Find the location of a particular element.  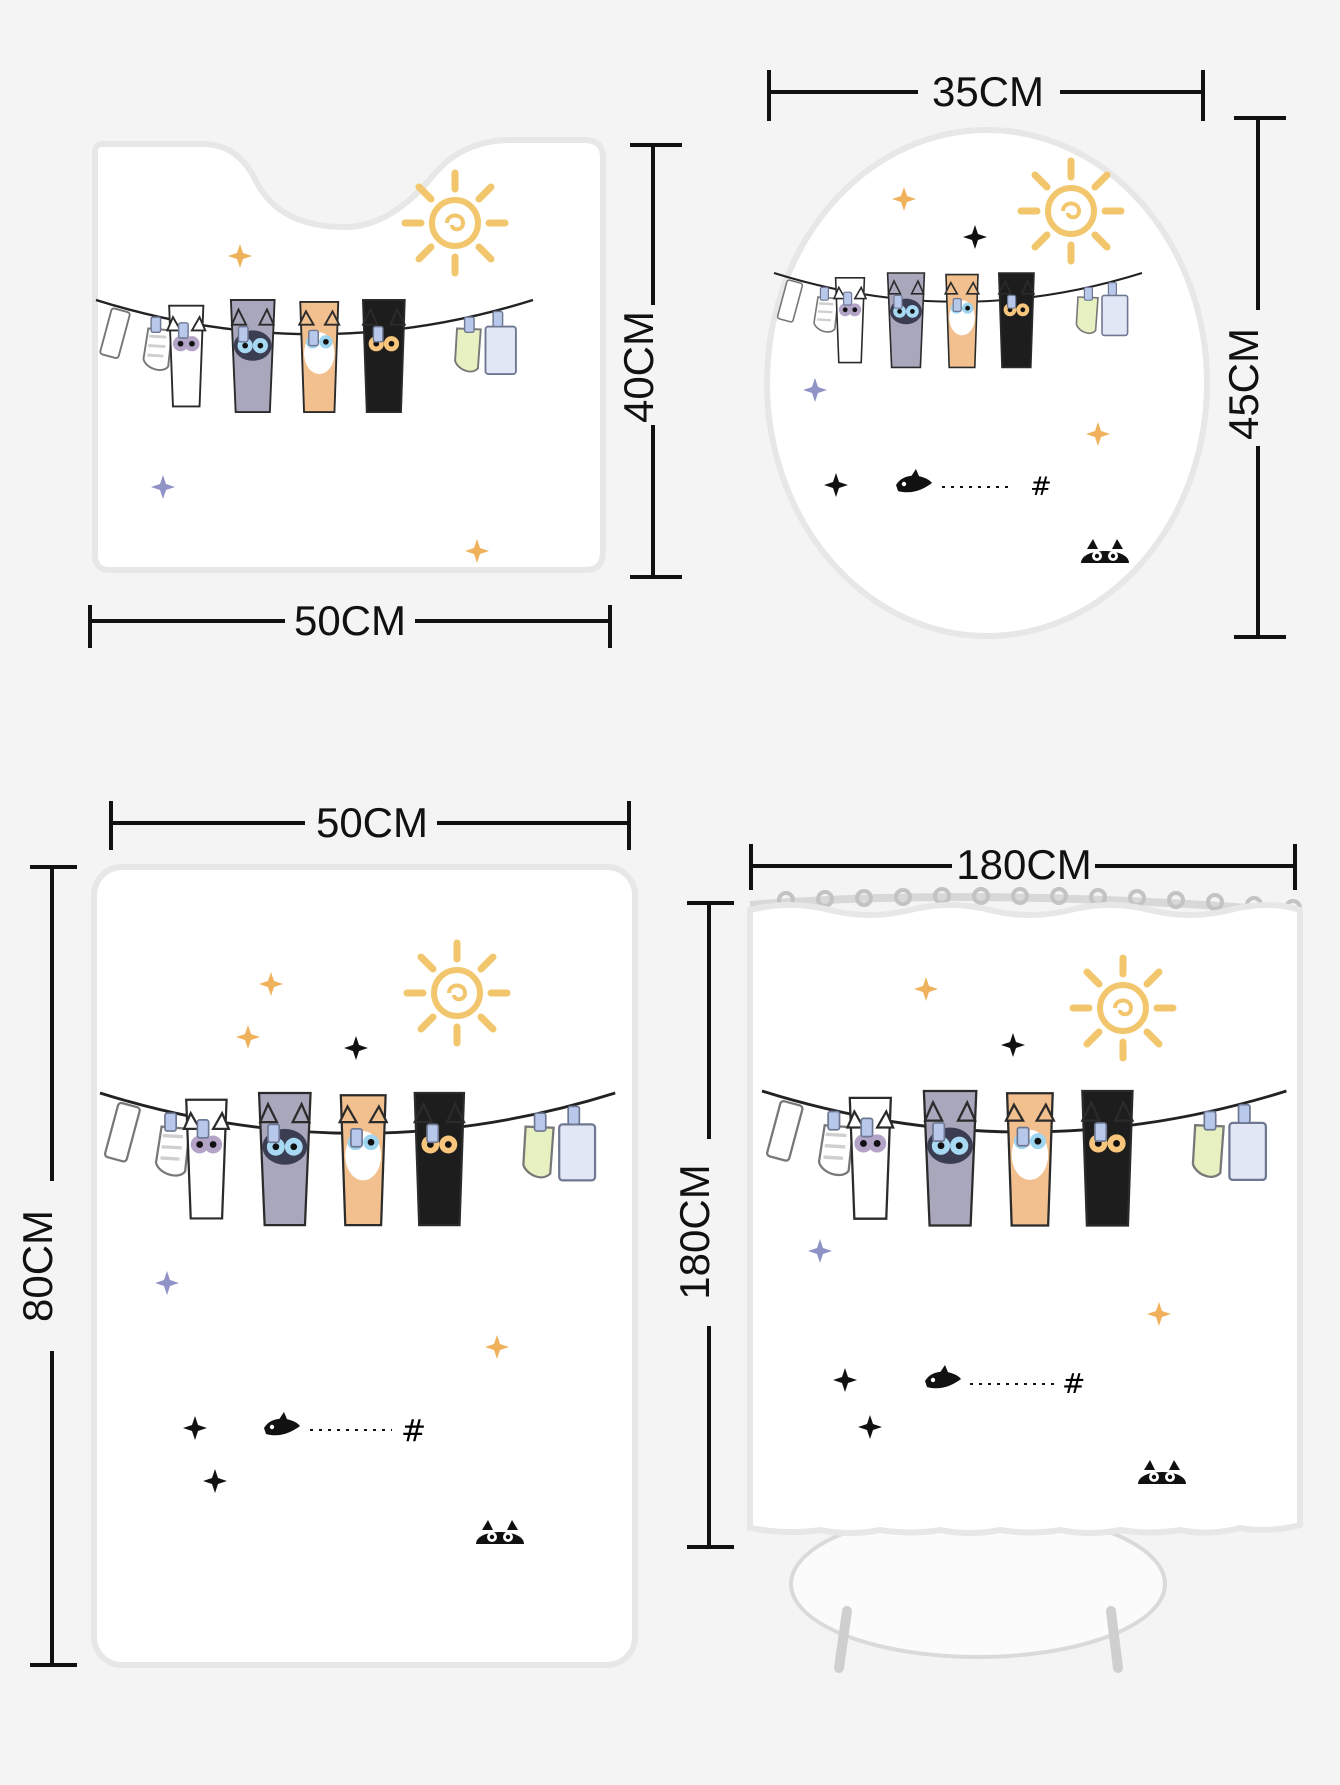

curtain-rod is located at coordinates (1026, 904).